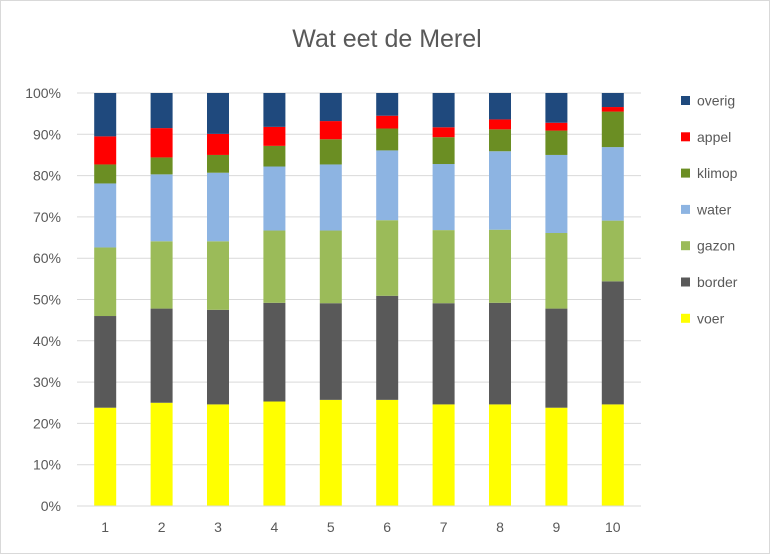 Image resolution: width=770 pixels, height=555 pixels. I want to click on y-tick-label: 0%, so click(51, 506).